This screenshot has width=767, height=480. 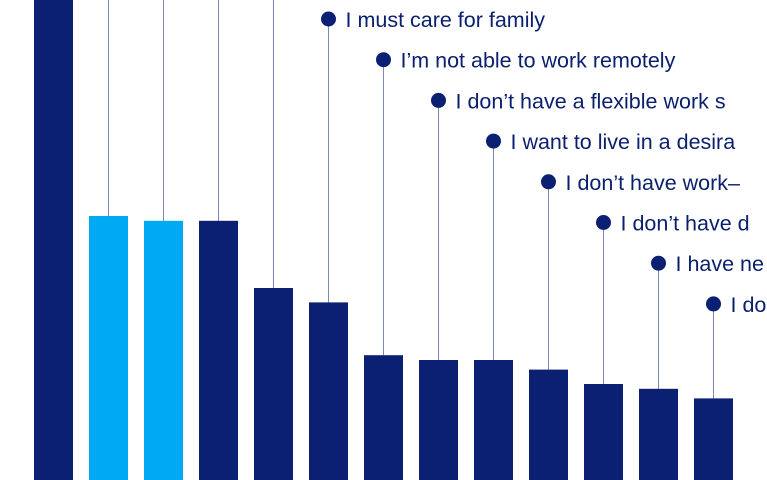 I want to click on bar-label-13: I do, so click(x=749, y=305).